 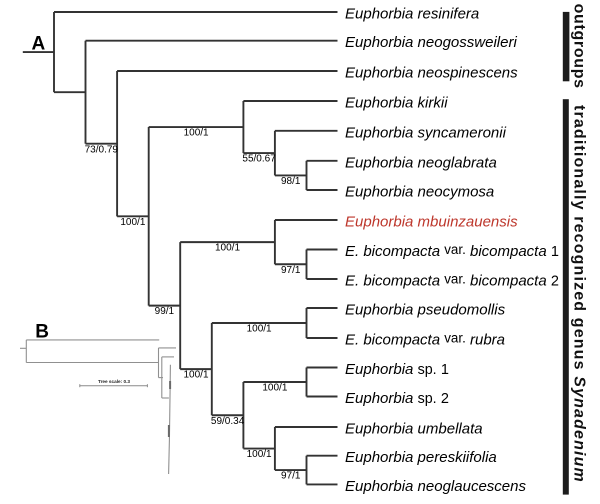 What do you see at coordinates (39, 44) in the screenshot?
I see `svg-text: A` at bounding box center [39, 44].